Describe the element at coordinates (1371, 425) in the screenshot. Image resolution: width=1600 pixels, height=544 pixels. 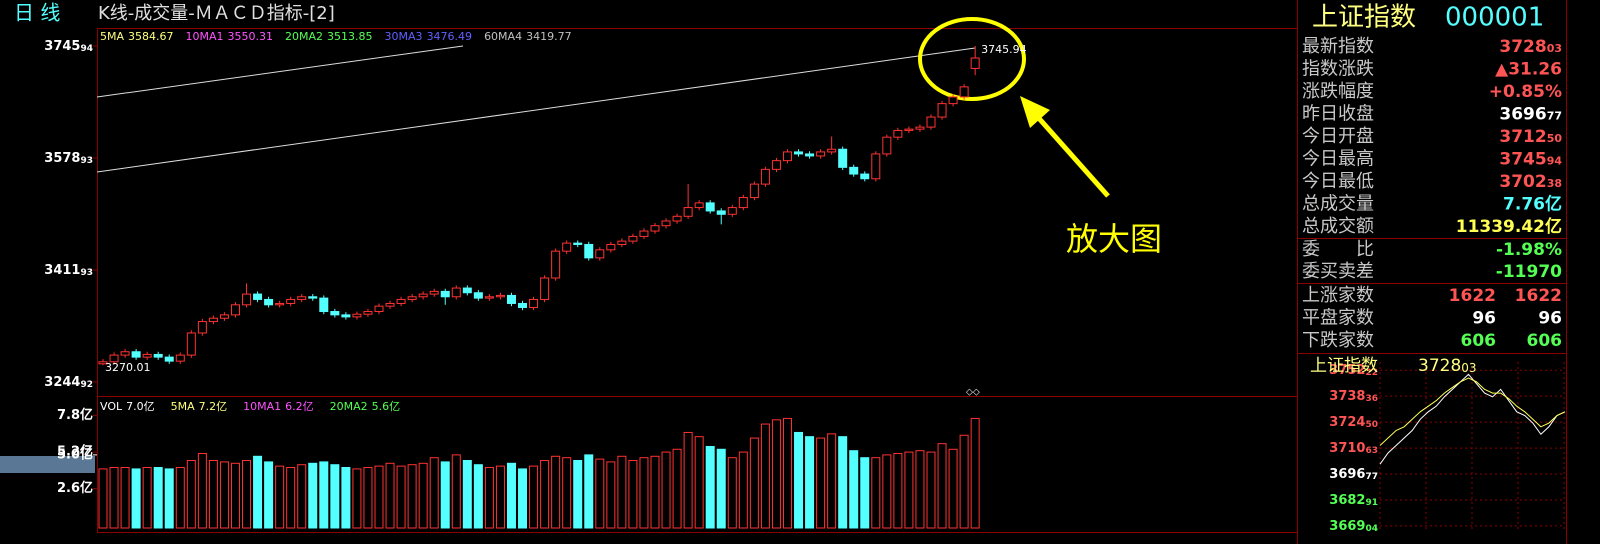
I see `decimal-part: 50` at that location.